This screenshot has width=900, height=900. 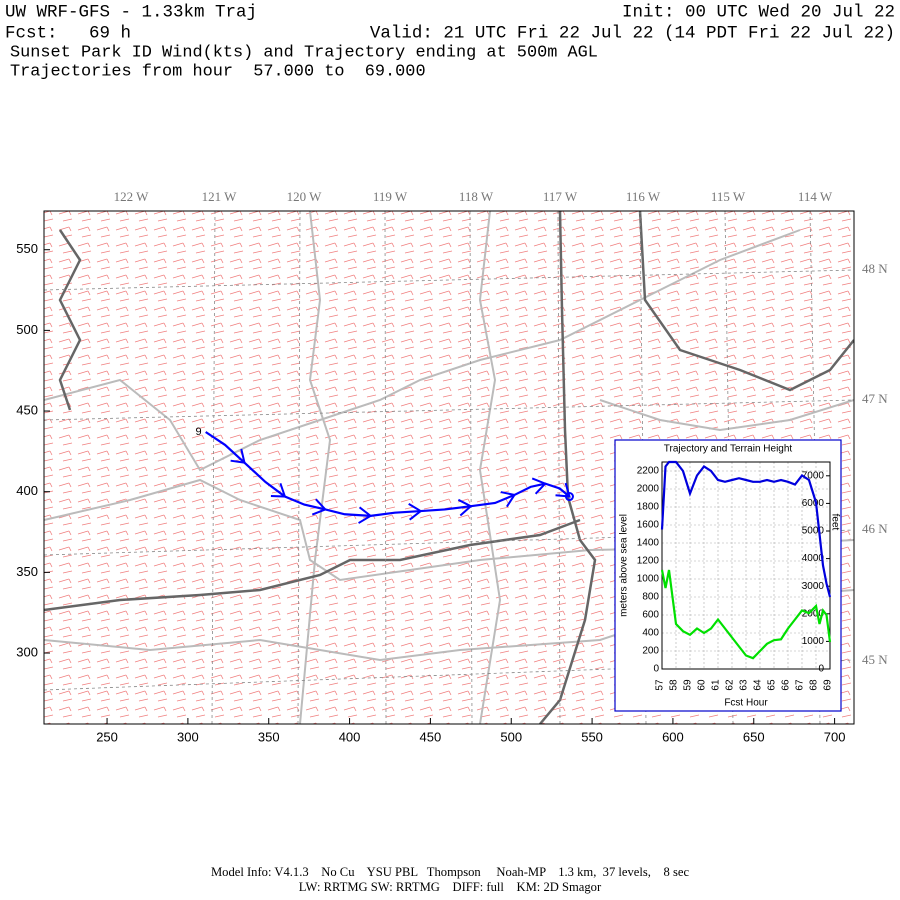 I want to click on y2-tick-label: 3000, so click(x=813, y=586).